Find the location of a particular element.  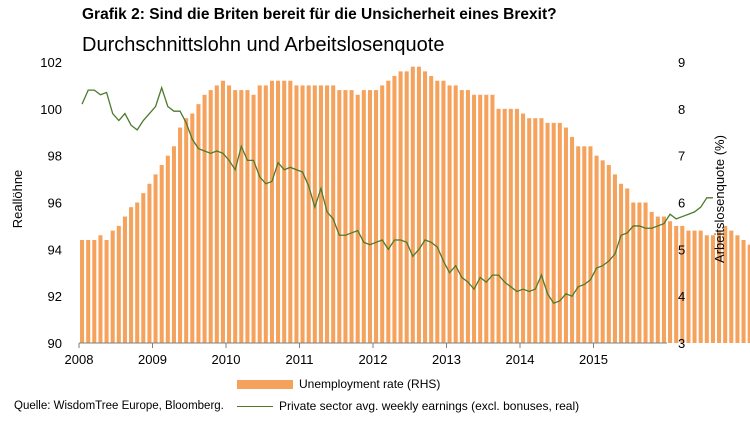

x-tick-label: 2015 is located at coordinates (593, 359).